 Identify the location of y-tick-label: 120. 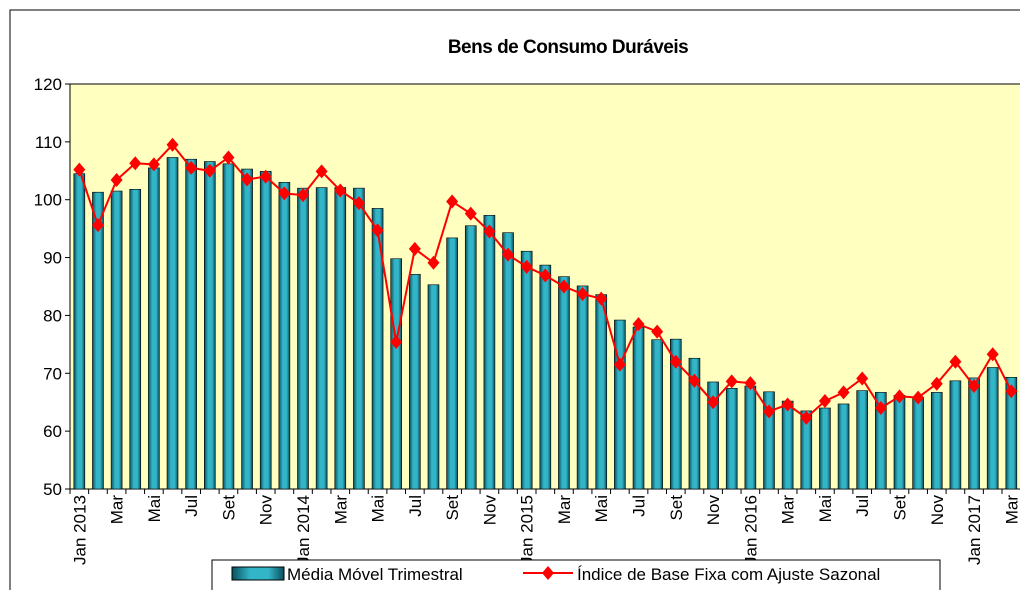
(48, 84).